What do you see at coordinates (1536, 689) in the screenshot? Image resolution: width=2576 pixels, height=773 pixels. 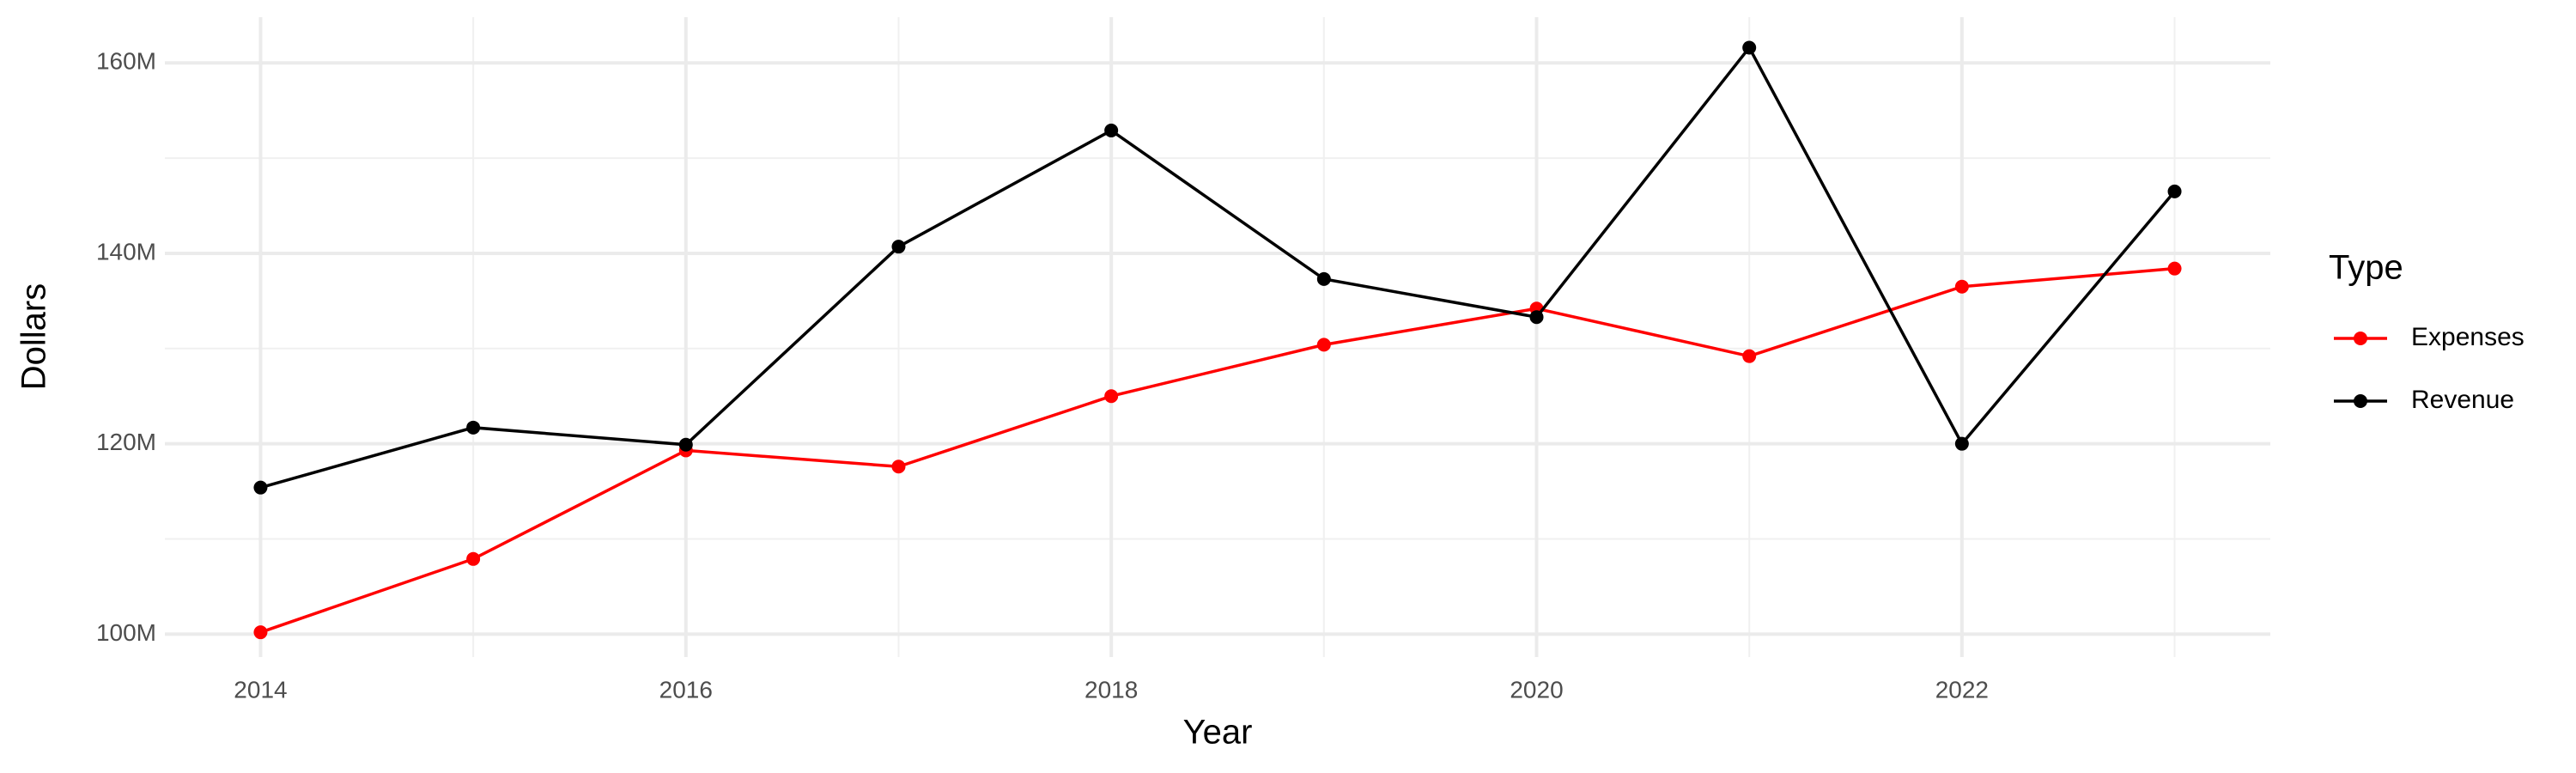 I see `x-tick-label: 2020` at bounding box center [1536, 689].